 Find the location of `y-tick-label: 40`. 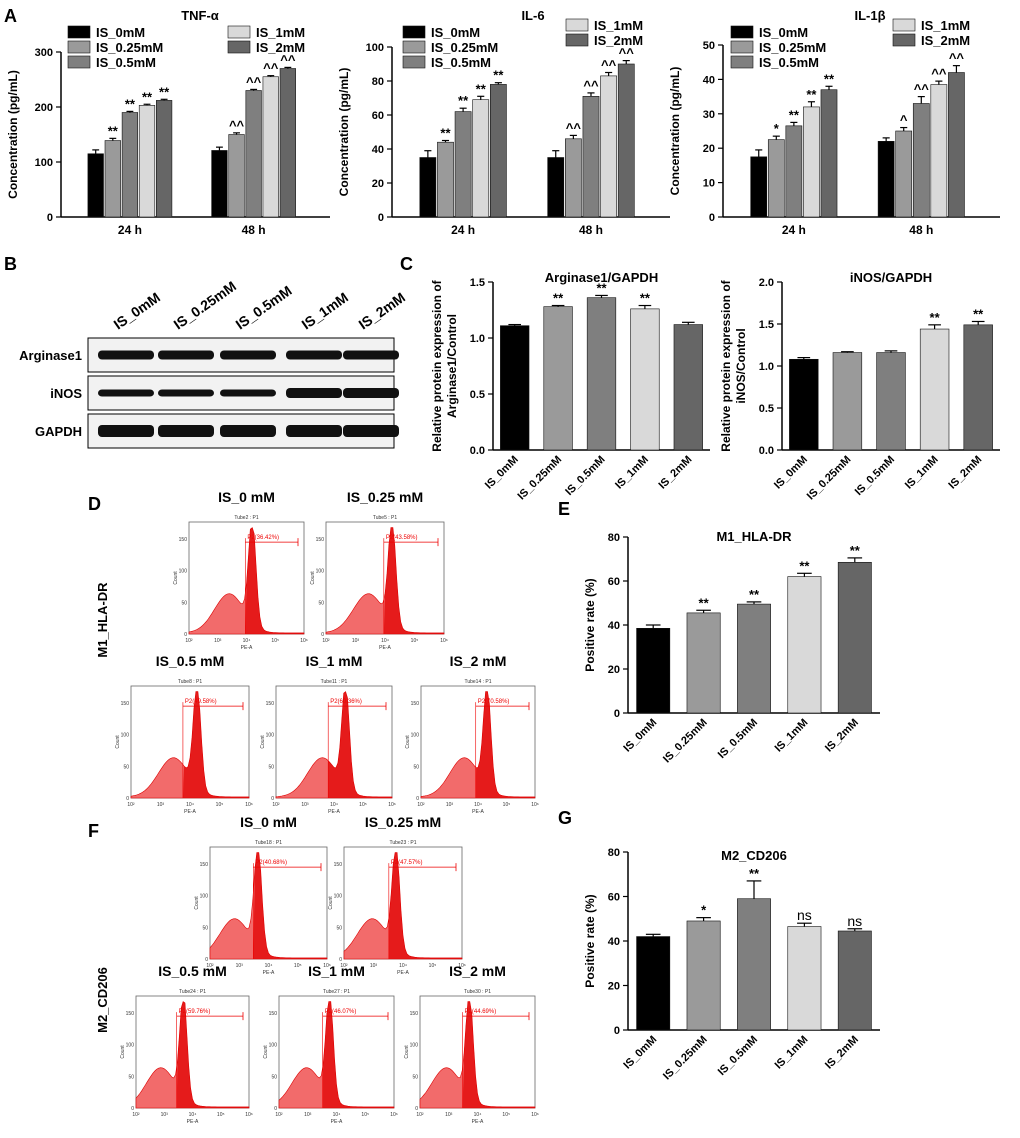

y-tick-label: 40 is located at coordinates (378, 150).